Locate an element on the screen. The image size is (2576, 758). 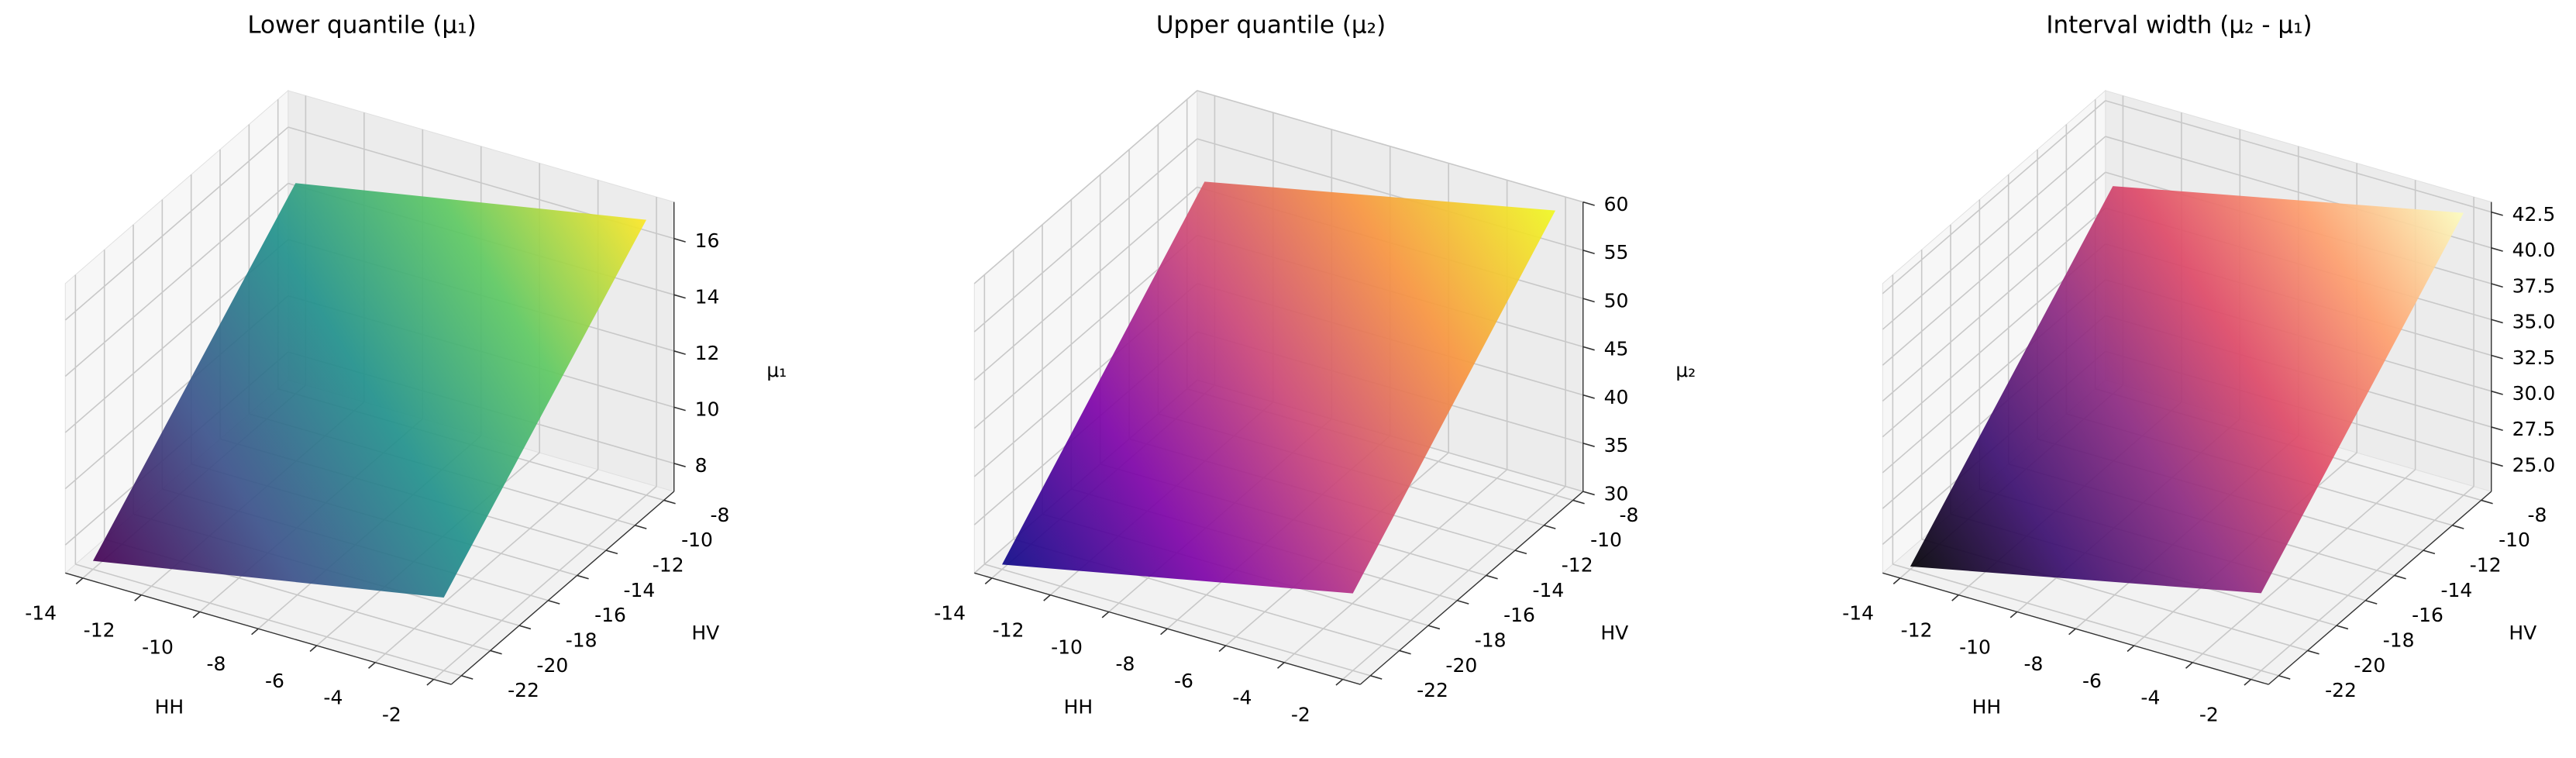
z-tick-label: 30.0 is located at coordinates (2534, 394).